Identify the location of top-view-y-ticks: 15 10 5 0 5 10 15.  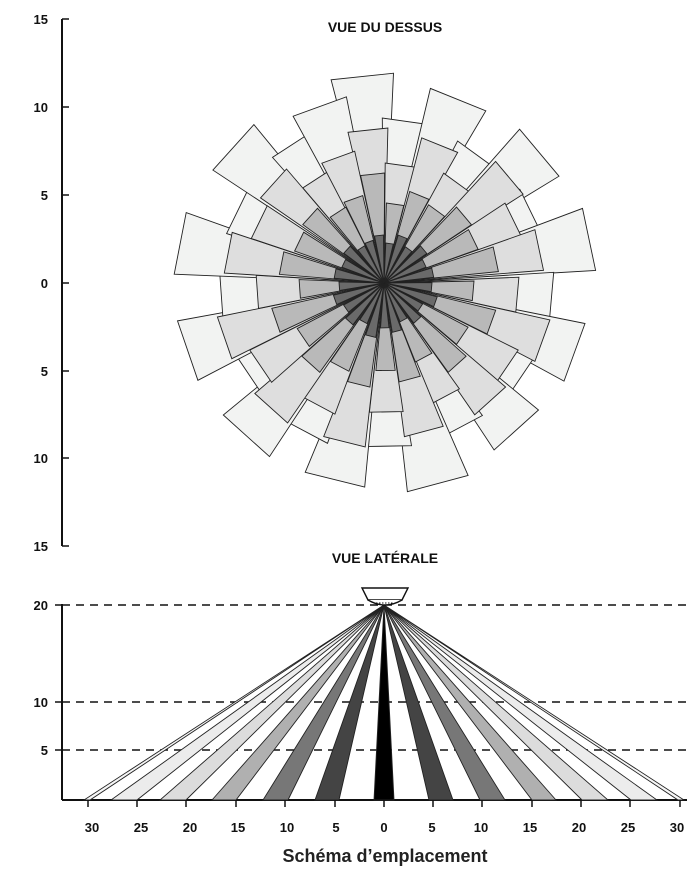
(51, 283).